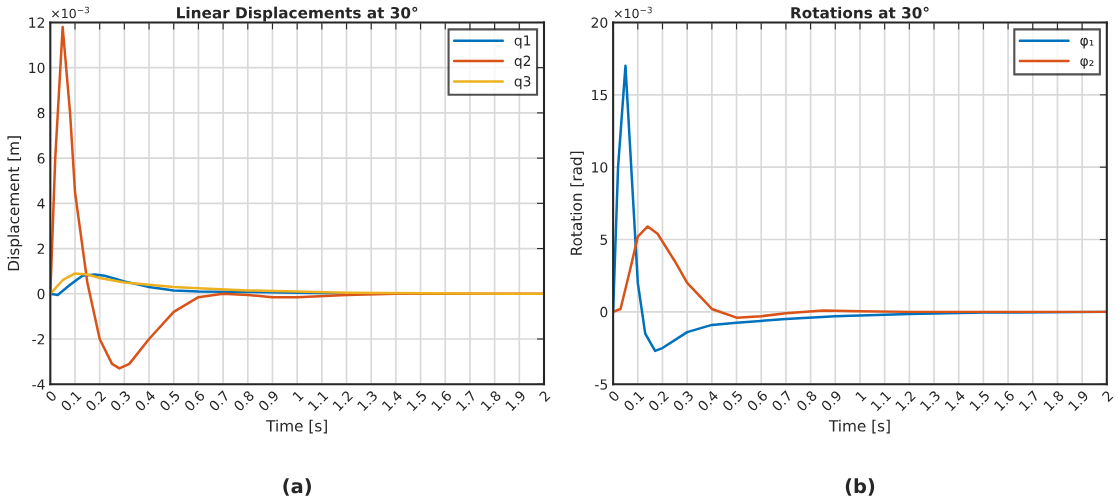 The height and width of the screenshot is (499, 1118). What do you see at coordinates (522, 82) in the screenshot?
I see `legend-label: q3` at bounding box center [522, 82].